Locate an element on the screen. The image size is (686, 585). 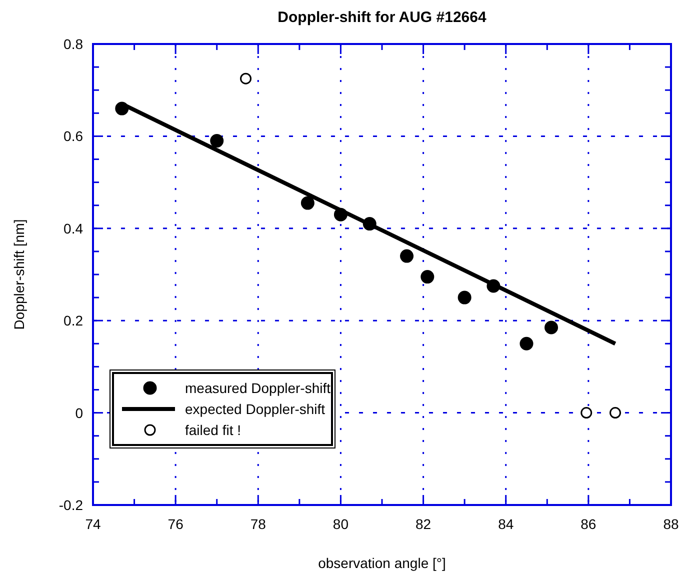
legend-label: measured Doppler-shift is located at coordinates (258, 388).